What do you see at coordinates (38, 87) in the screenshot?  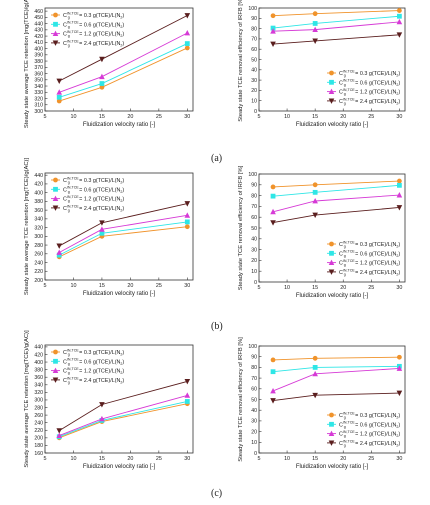 I see `y-tick-label: 340` at bounding box center [38, 87].